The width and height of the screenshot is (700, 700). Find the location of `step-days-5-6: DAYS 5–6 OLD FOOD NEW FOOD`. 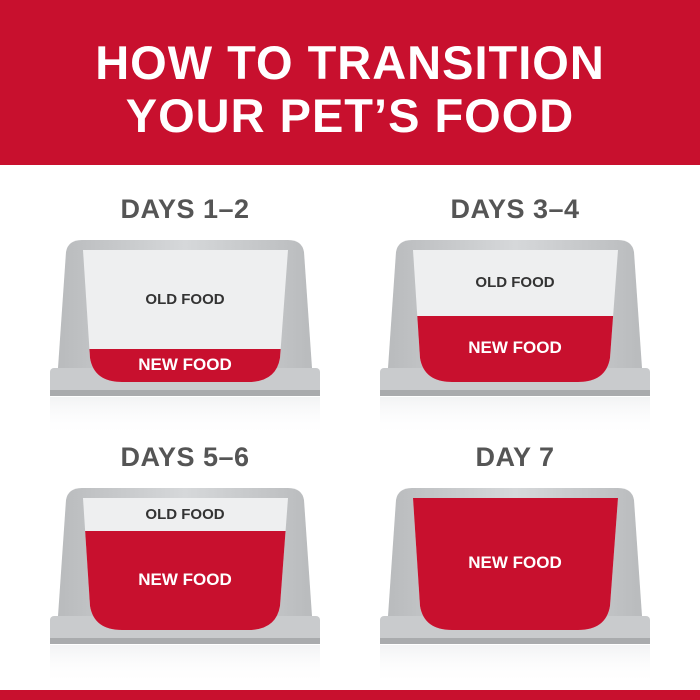

step-days-5-6: DAYS 5–6 OLD FOOD NEW FOOD is located at coordinates (185, 565).